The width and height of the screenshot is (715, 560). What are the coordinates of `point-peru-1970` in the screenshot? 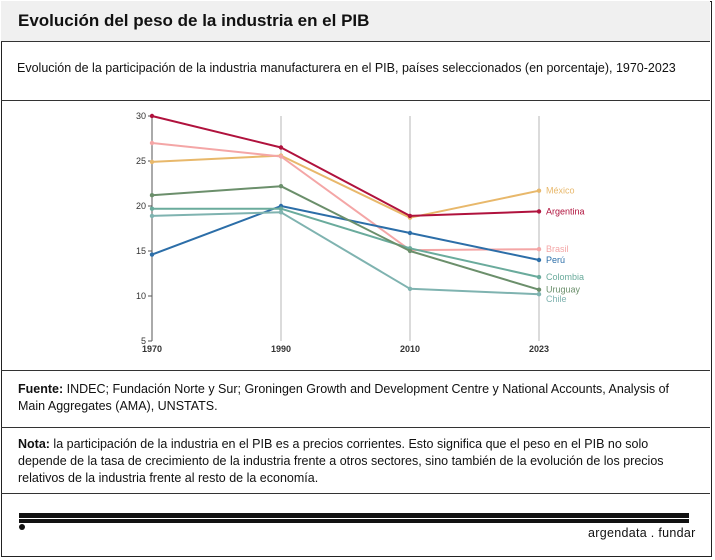 It's located at (152, 254).